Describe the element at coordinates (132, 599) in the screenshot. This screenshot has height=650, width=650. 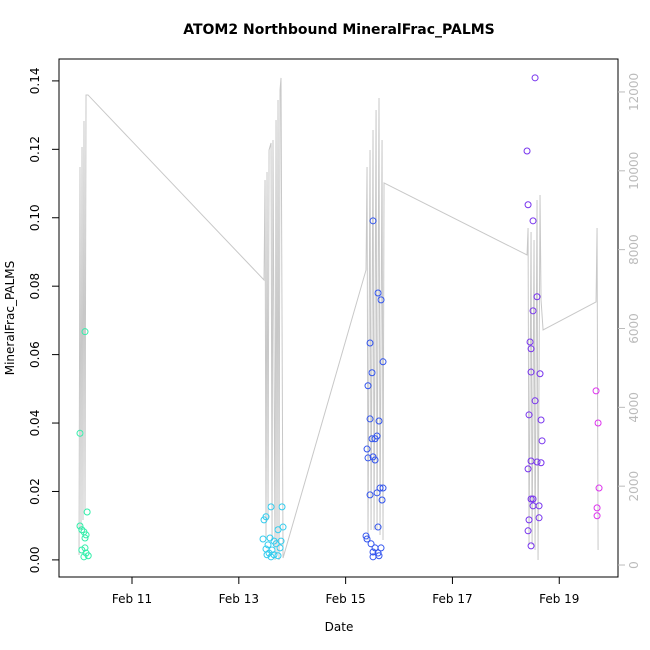
I see `x-tick-label: Feb 11` at that location.